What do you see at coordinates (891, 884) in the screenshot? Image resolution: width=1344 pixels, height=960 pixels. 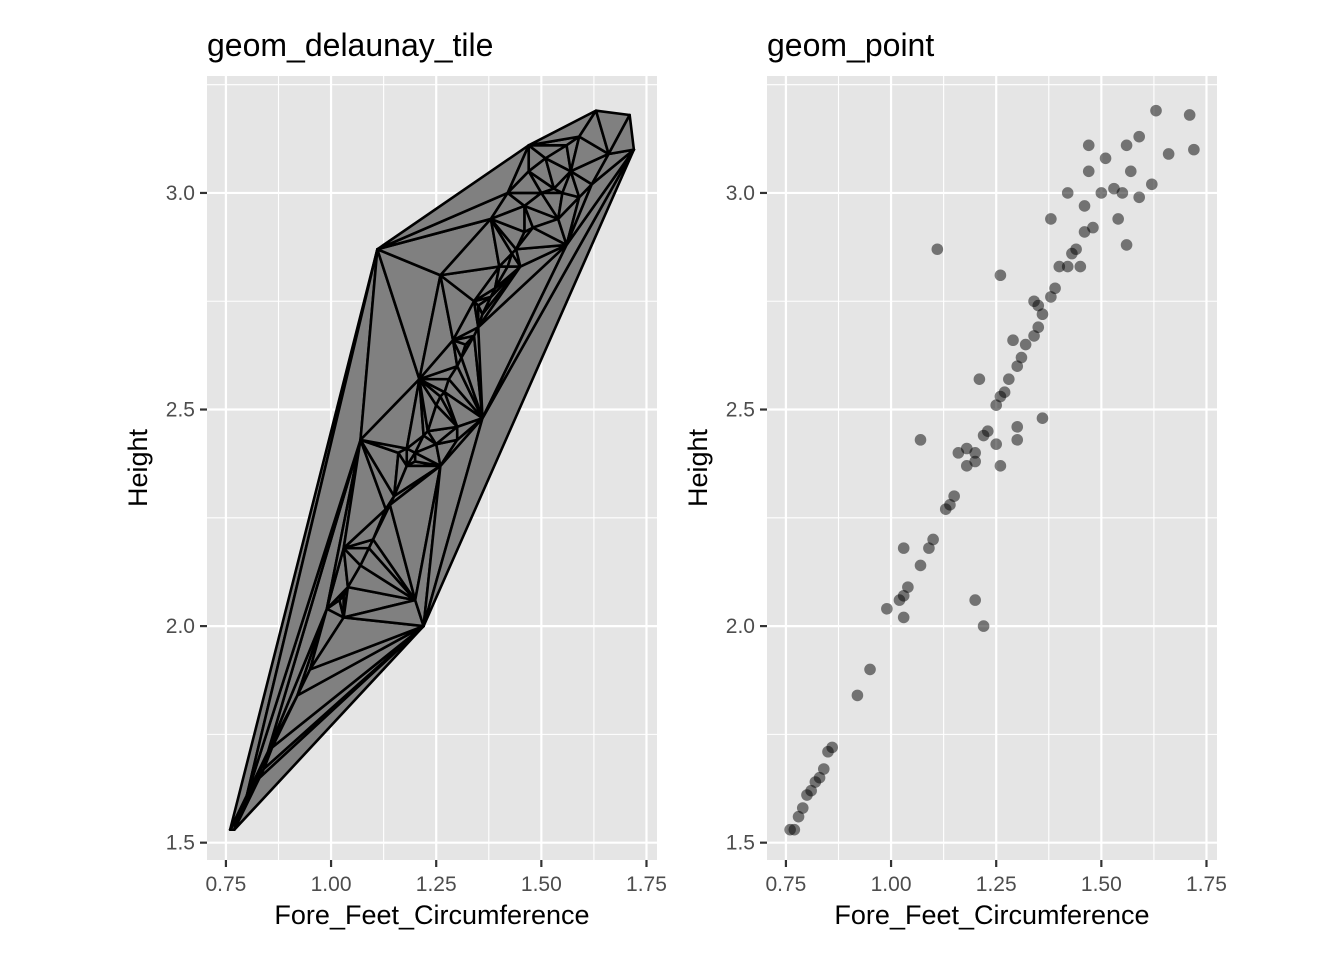 I see `x-tick-label: 1.00` at bounding box center [891, 884].